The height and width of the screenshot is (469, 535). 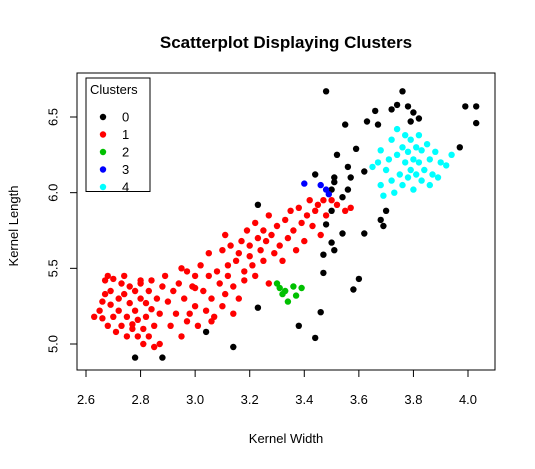 I want to click on x-axis: 2.6 2.8 3.0 3.2 3.4 3.6 3.8 4.0, so click(x=277, y=388).